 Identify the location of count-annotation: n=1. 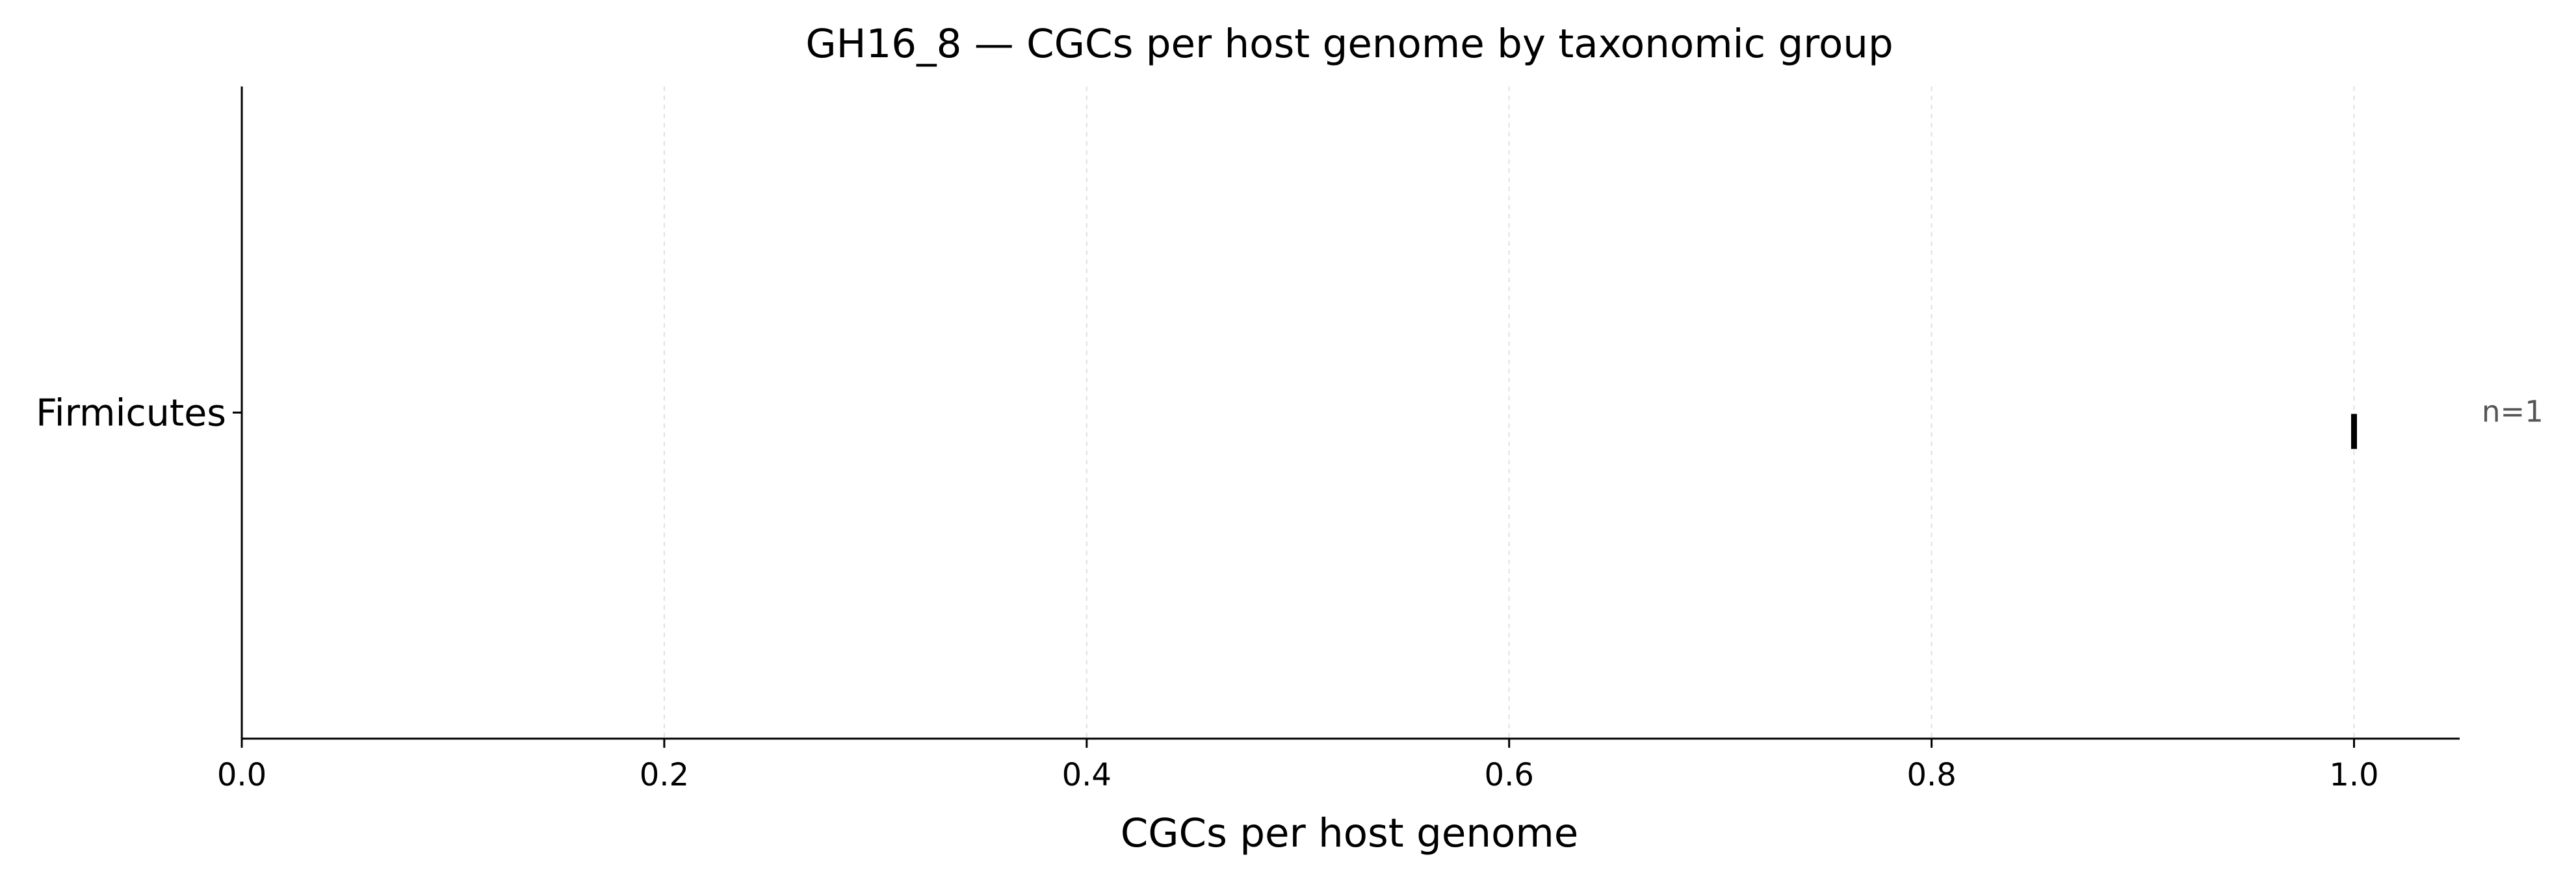
(2512, 412).